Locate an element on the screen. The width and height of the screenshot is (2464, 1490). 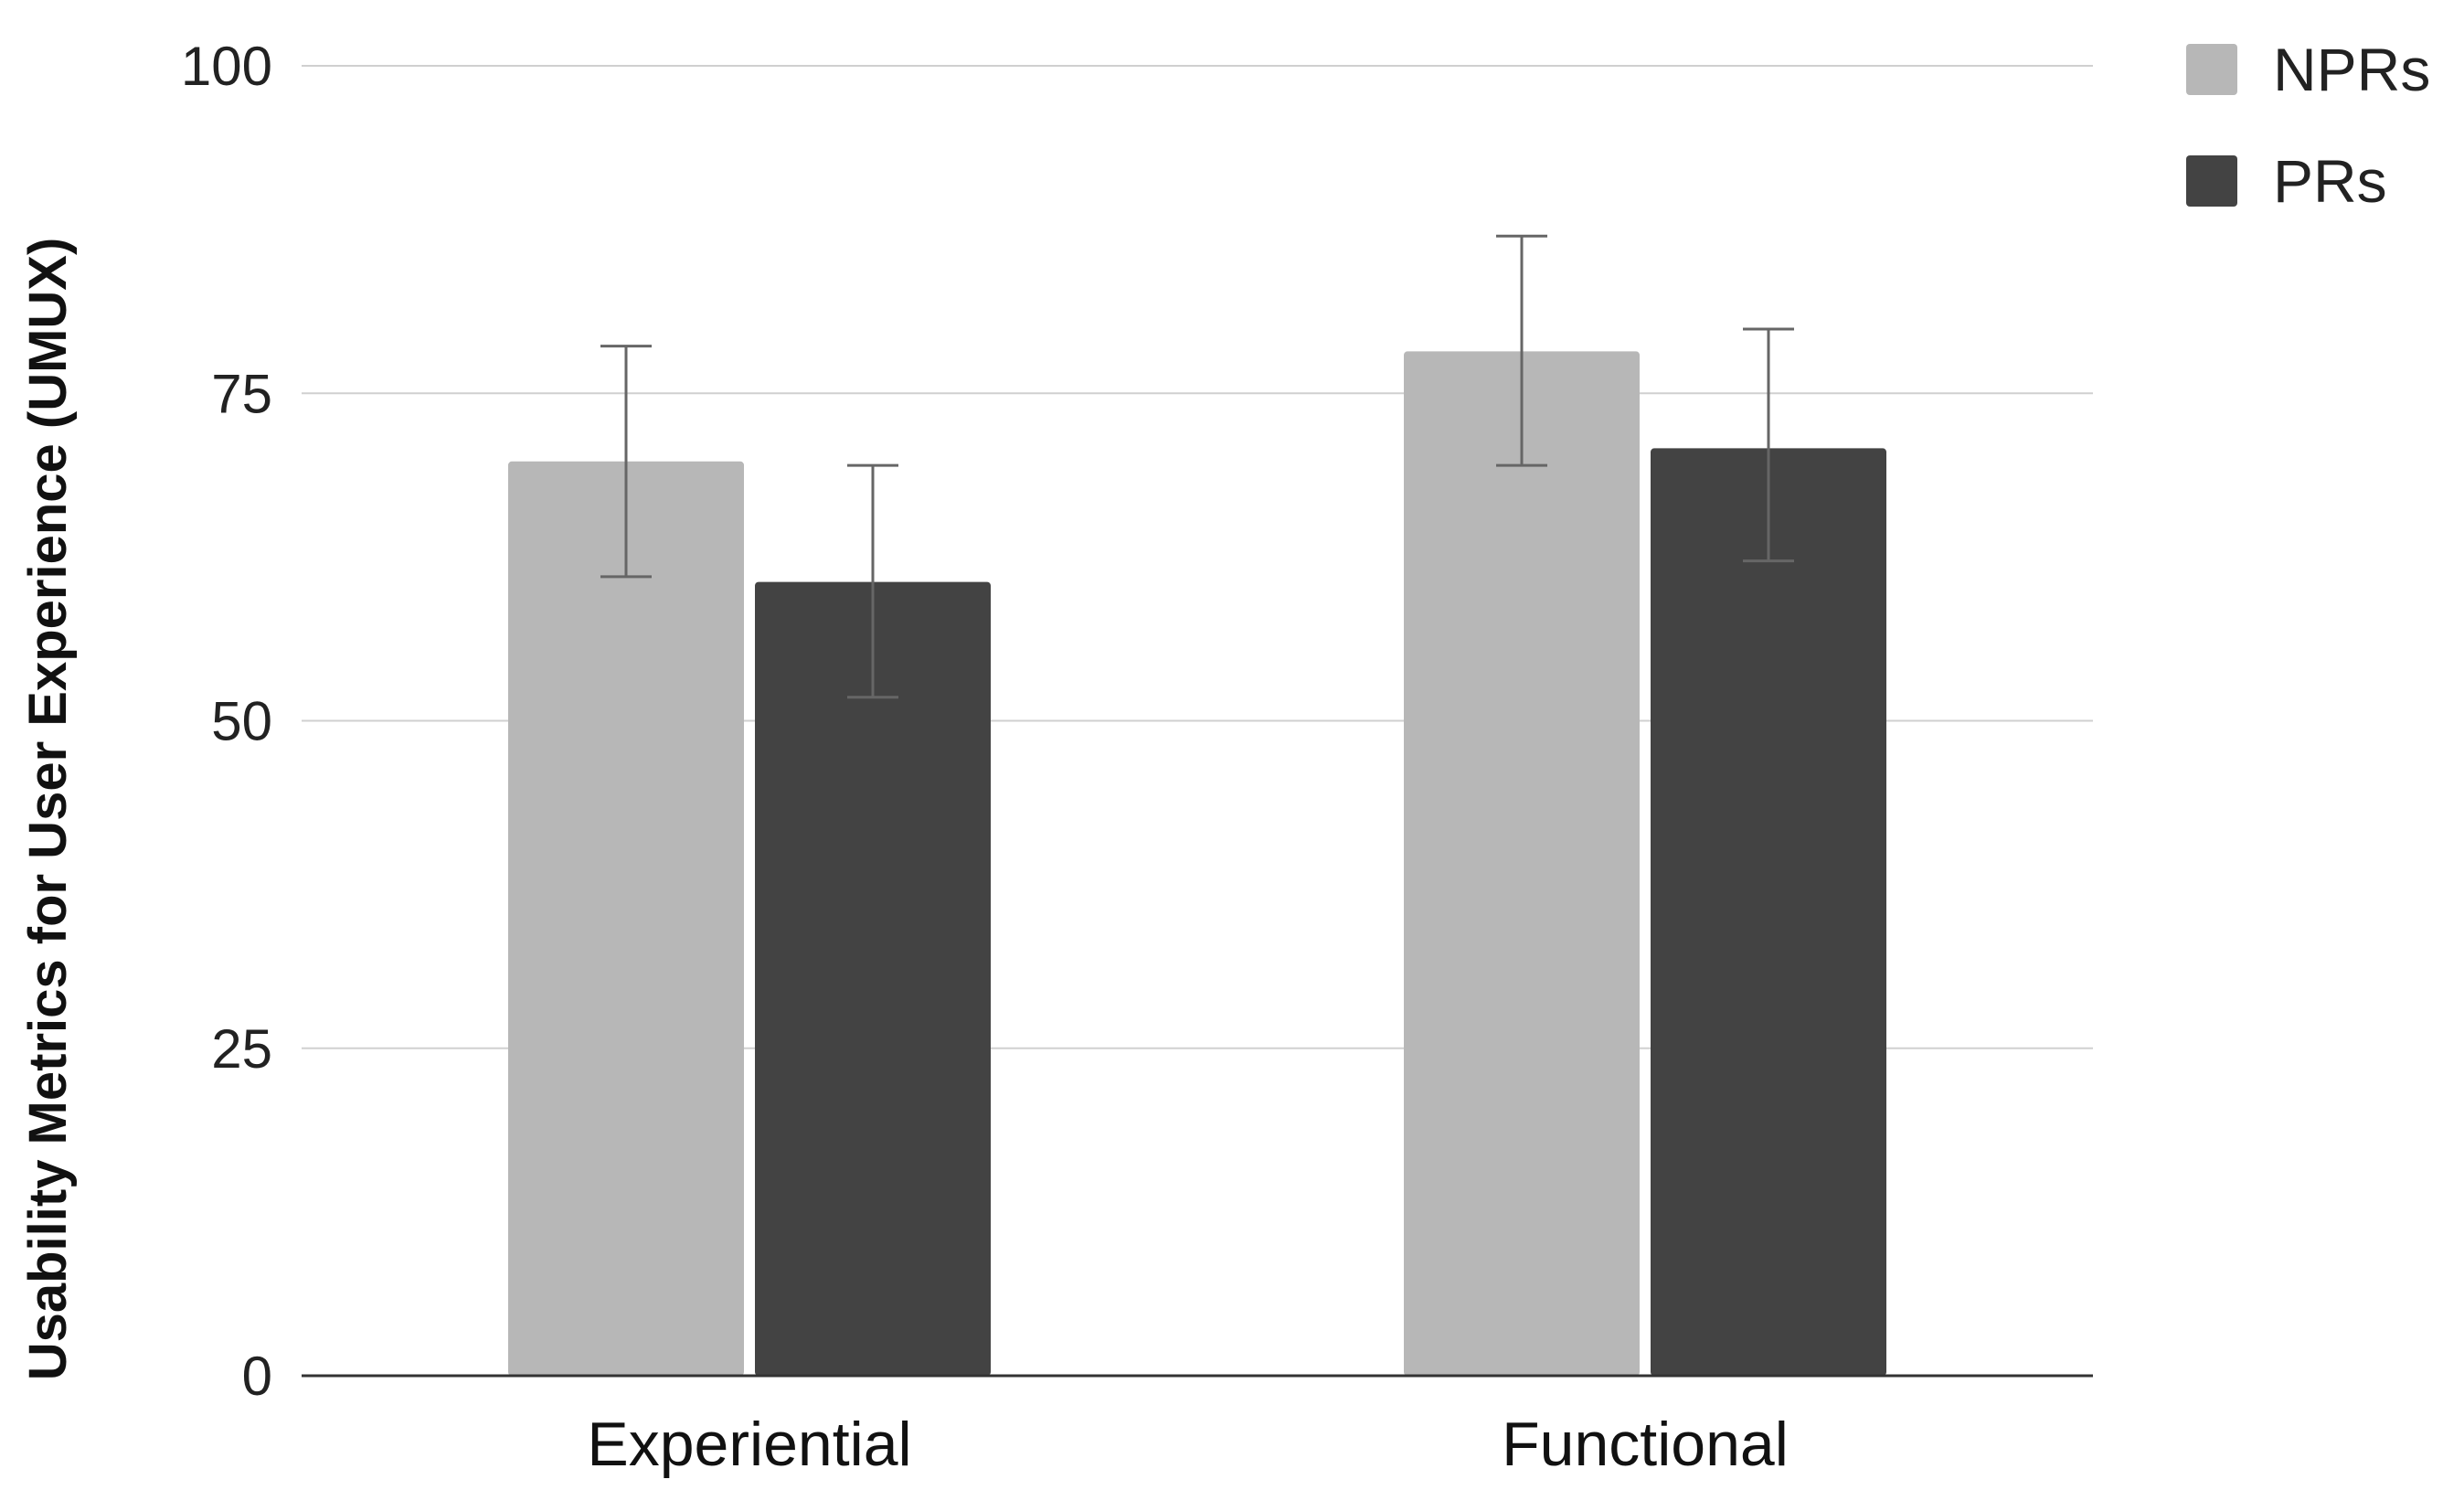
bar-nprs-functional is located at coordinates (1522, 864).